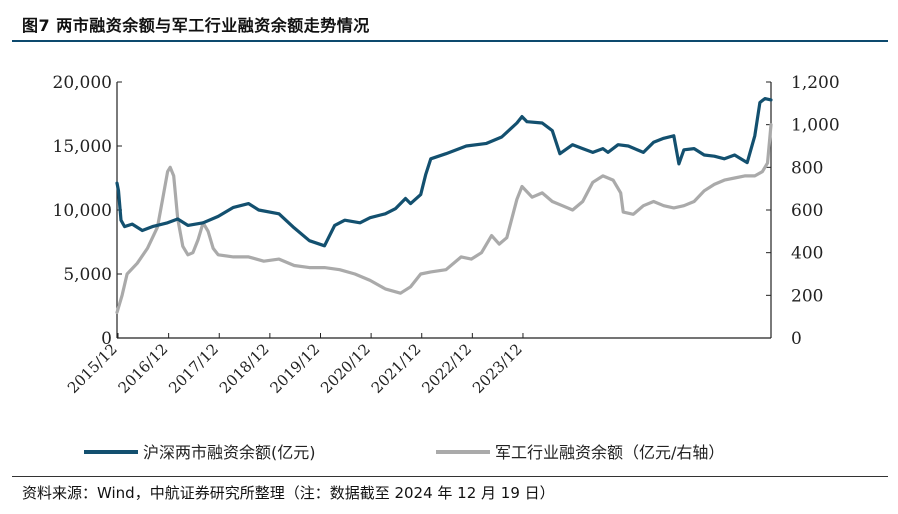 This screenshot has width=898, height=514. Describe the element at coordinates (143, 368) in the screenshot. I see `x-tick-label: 2016/12` at that location.